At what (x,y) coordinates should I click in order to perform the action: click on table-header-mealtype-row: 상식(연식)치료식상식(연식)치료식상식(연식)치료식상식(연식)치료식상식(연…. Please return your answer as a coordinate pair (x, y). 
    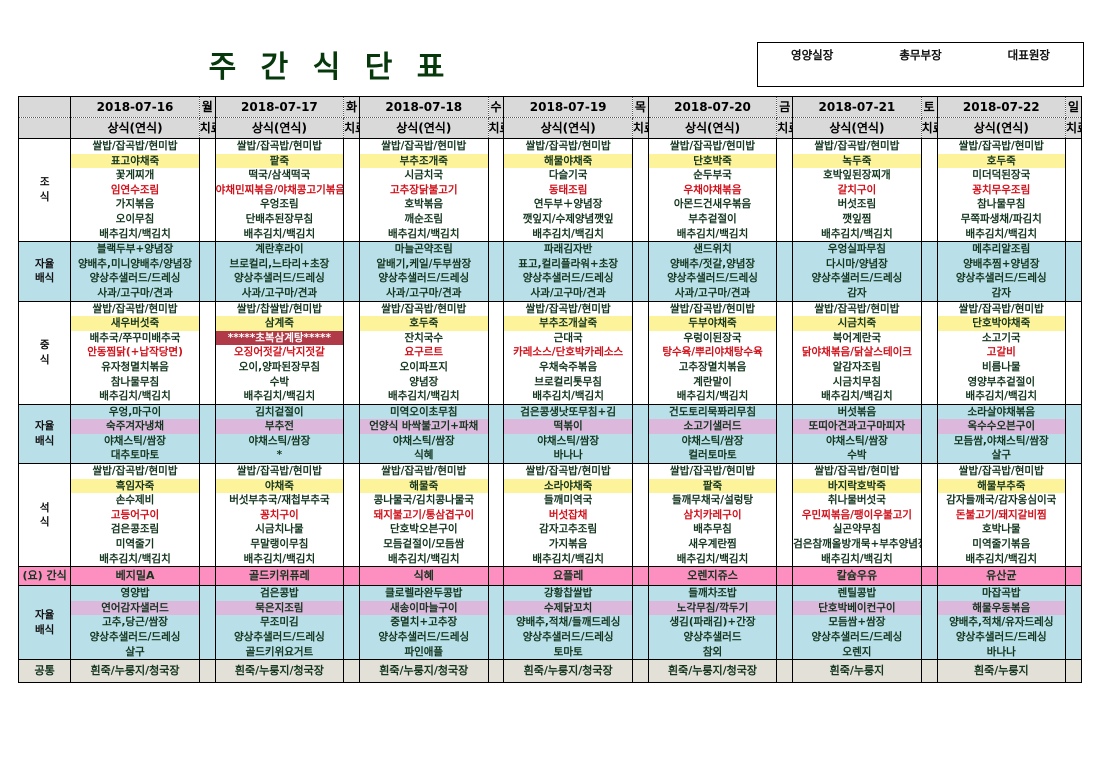
    Looking at the image, I should click on (550, 128).